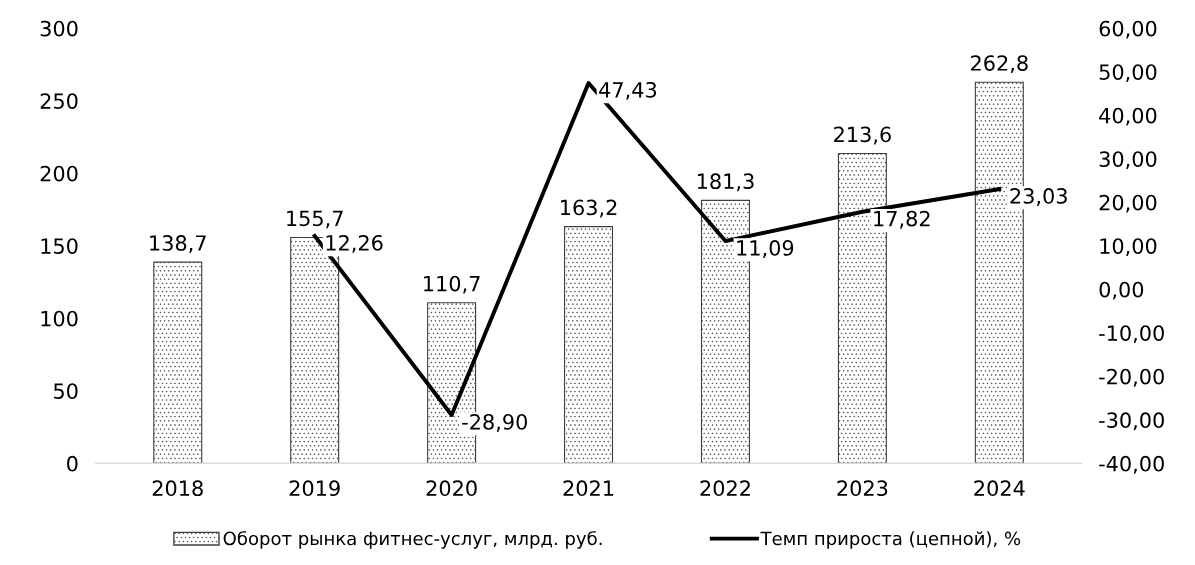 This screenshot has height=565, width=1195. I want to click on data-label: 110,7, so click(452, 284).